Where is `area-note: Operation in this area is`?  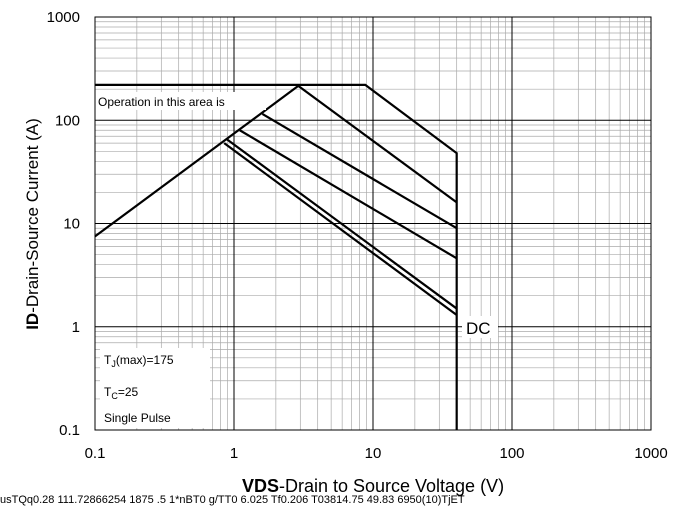 area-note: Operation in this area is is located at coordinates (161, 102).